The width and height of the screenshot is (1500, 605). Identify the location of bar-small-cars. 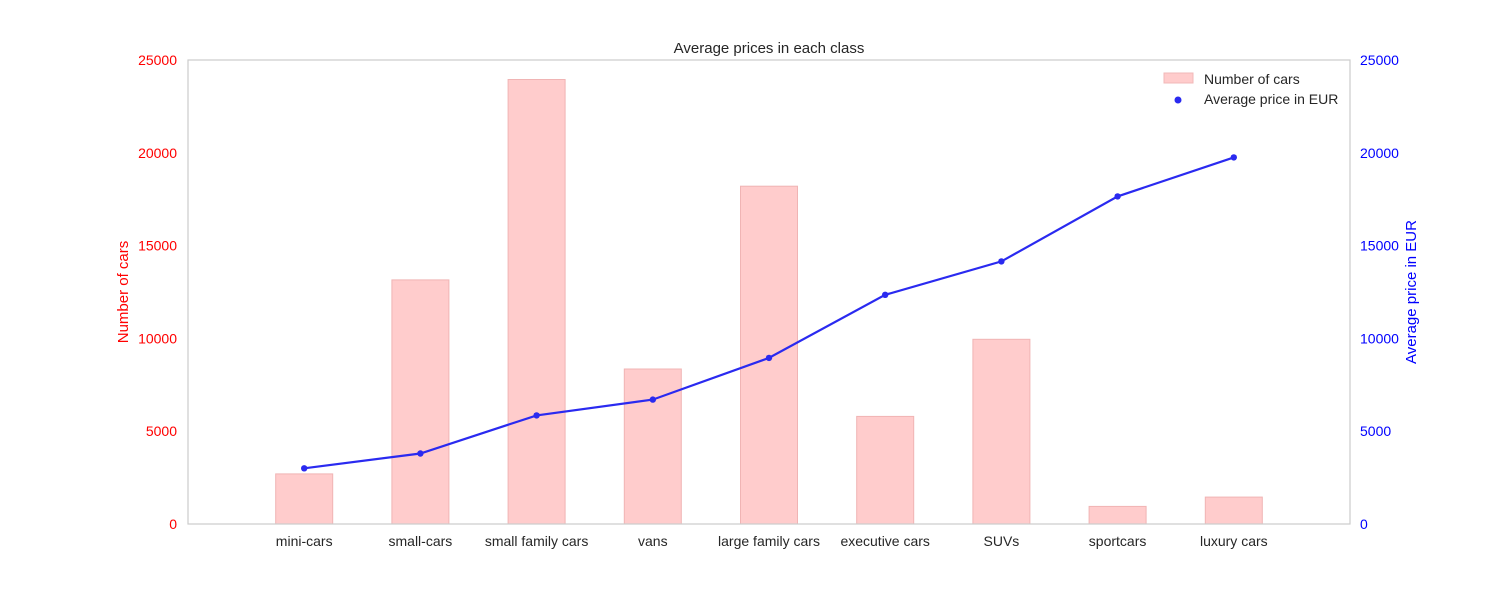
(420, 402).